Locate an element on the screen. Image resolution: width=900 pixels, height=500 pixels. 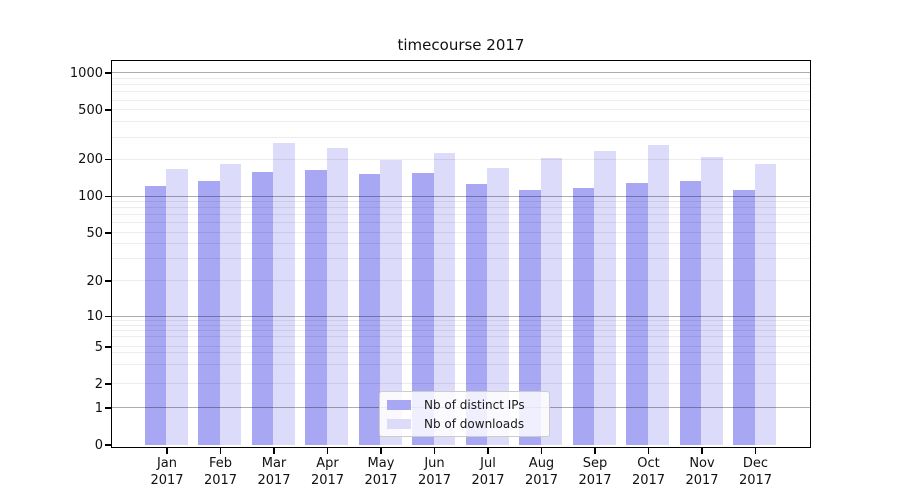
legend-row-ips: Nb of distinct IPs is located at coordinates (465, 405).